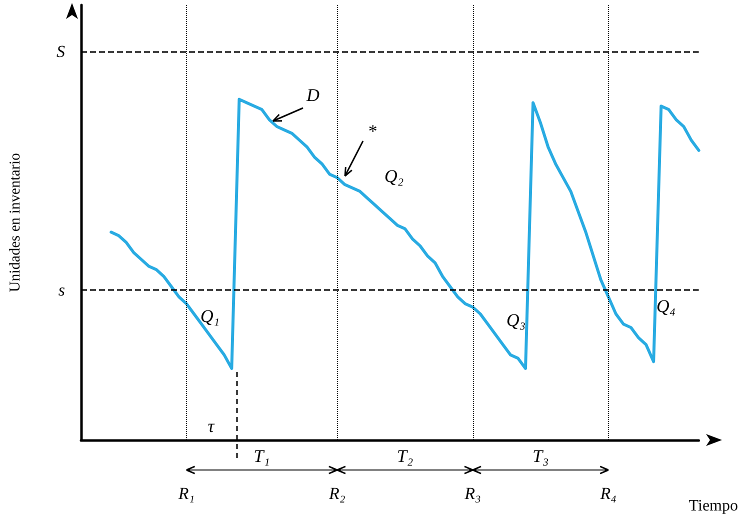 Image resolution: width=741 pixels, height=514 pixels. I want to click on x-tick-label: R₁, so click(186, 493).